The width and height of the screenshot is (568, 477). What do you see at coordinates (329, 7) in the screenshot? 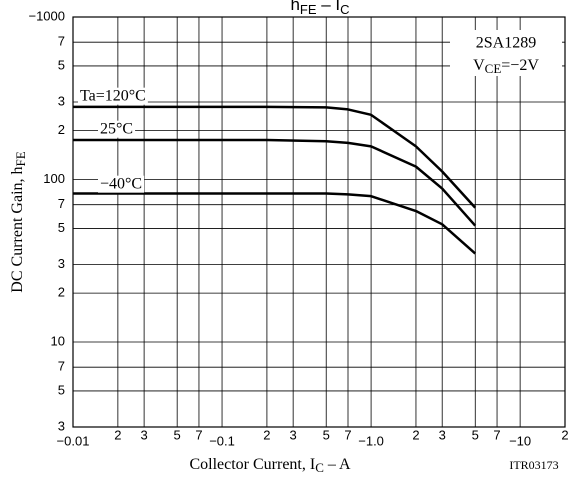
I see `title-part: – I` at bounding box center [329, 7].